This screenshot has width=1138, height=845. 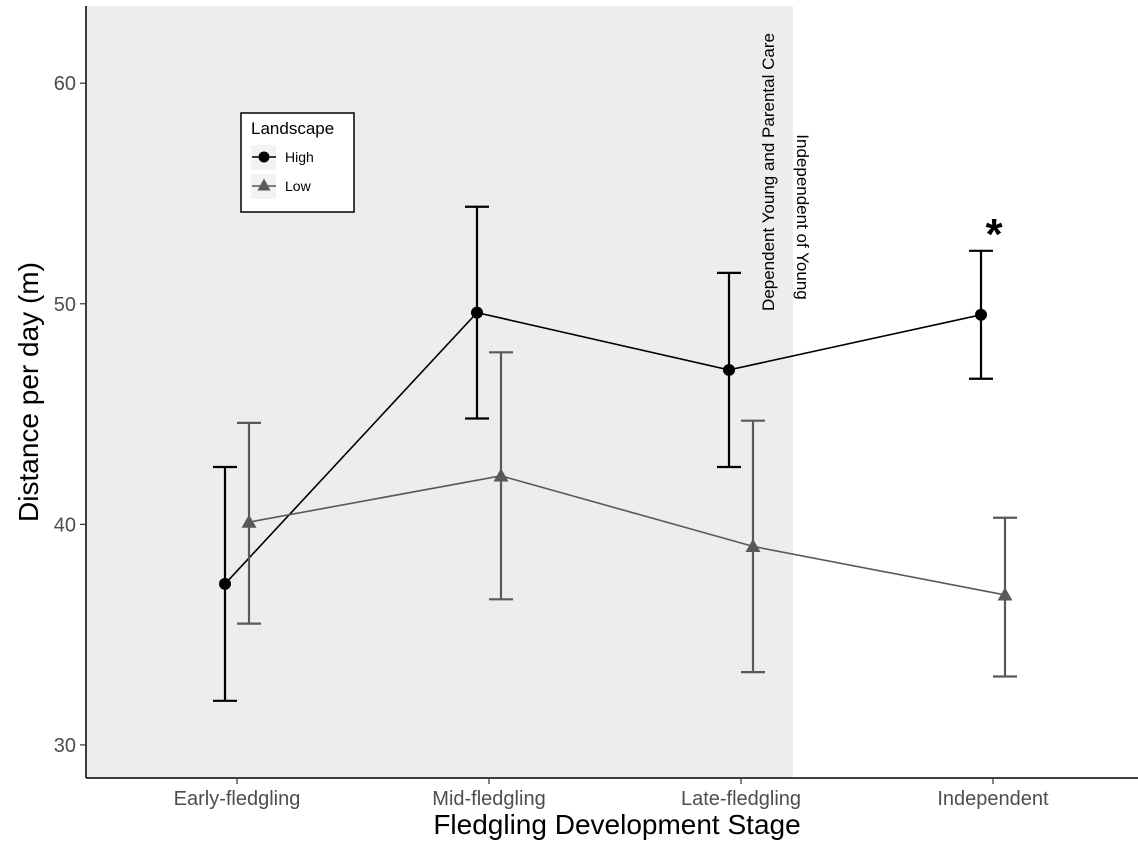 What do you see at coordinates (616, 824) in the screenshot?
I see `x-axis-title: Fledgling Development Stage` at bounding box center [616, 824].